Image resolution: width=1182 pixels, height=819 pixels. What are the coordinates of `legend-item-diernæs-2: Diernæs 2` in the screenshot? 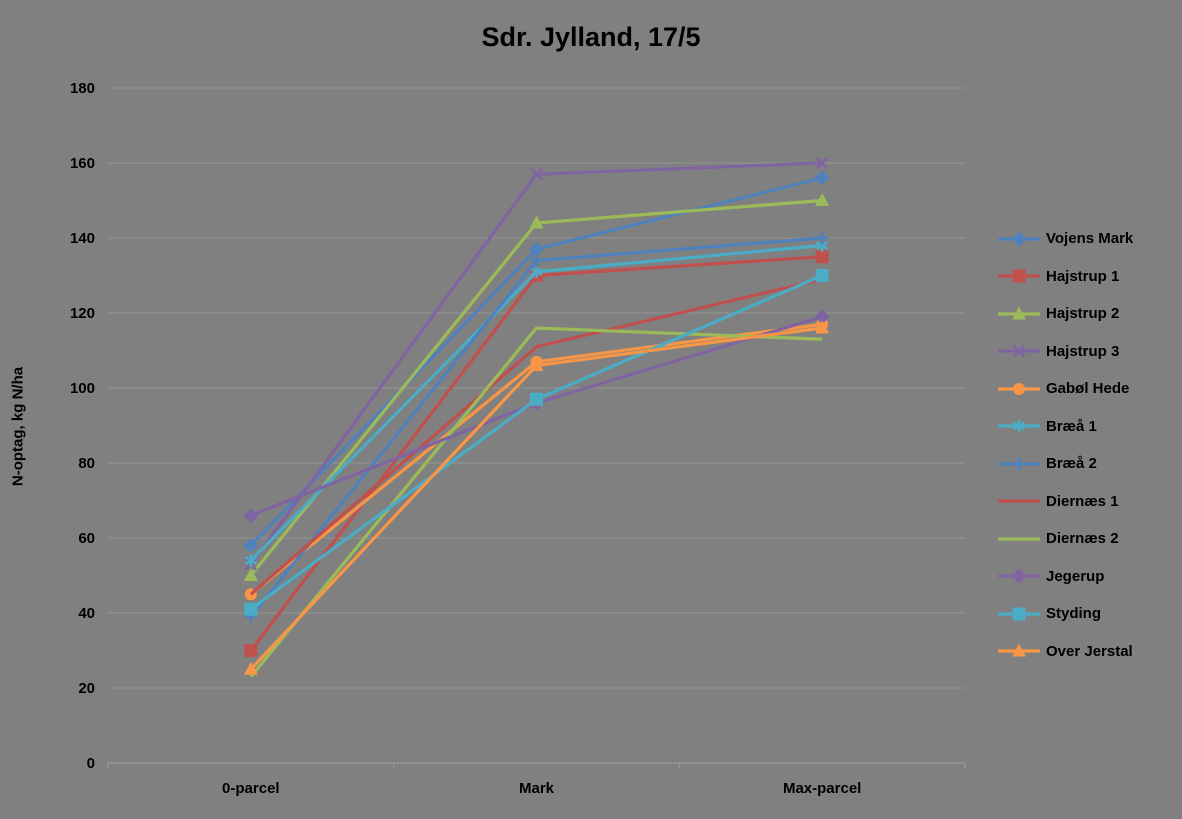 It's located at (1088, 539).